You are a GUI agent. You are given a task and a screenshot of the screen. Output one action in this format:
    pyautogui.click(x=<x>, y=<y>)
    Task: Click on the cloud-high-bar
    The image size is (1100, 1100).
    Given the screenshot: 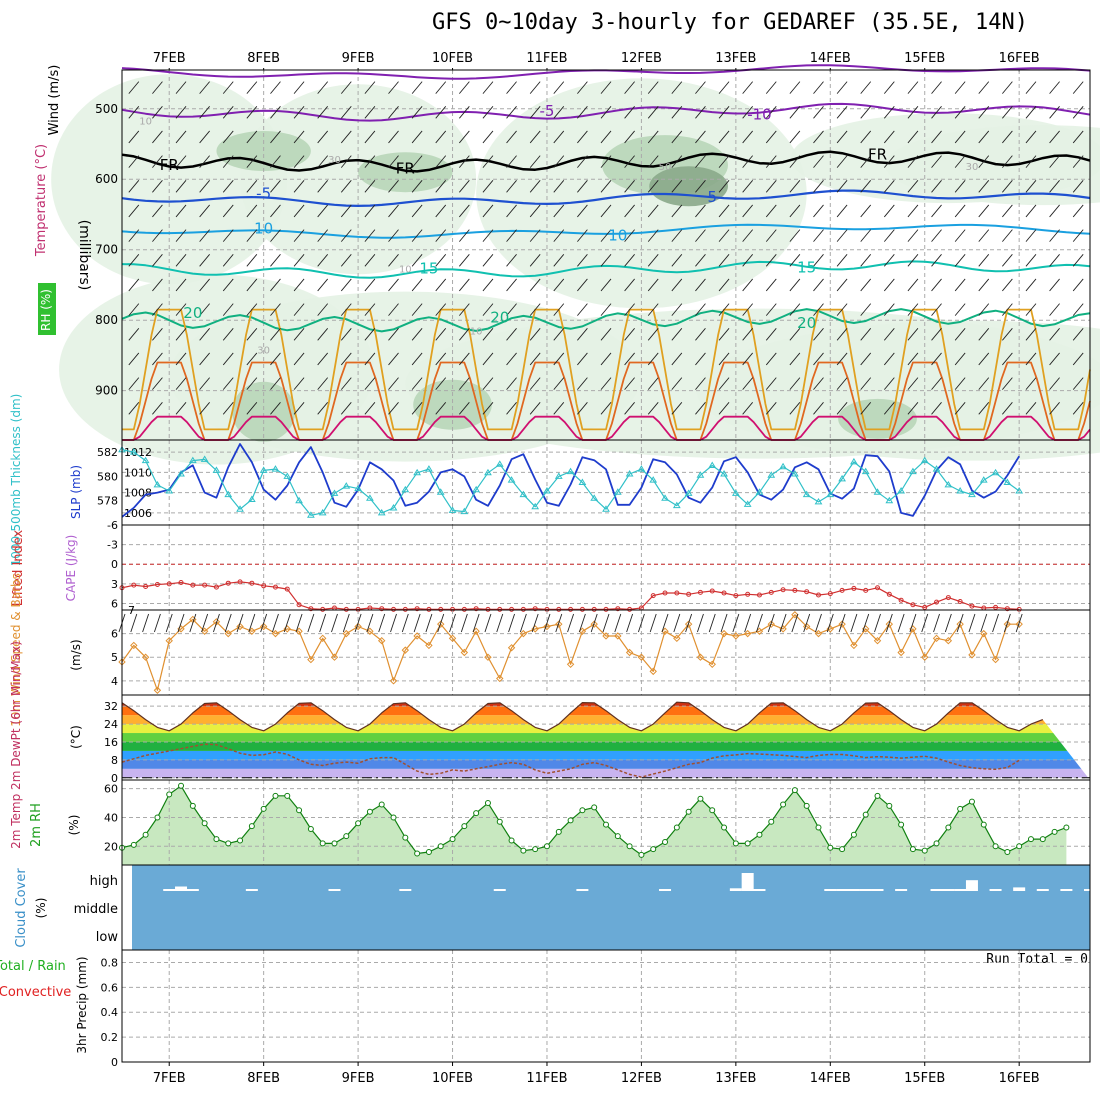 What is the action you would take?
    pyautogui.click(x=901, y=890)
    